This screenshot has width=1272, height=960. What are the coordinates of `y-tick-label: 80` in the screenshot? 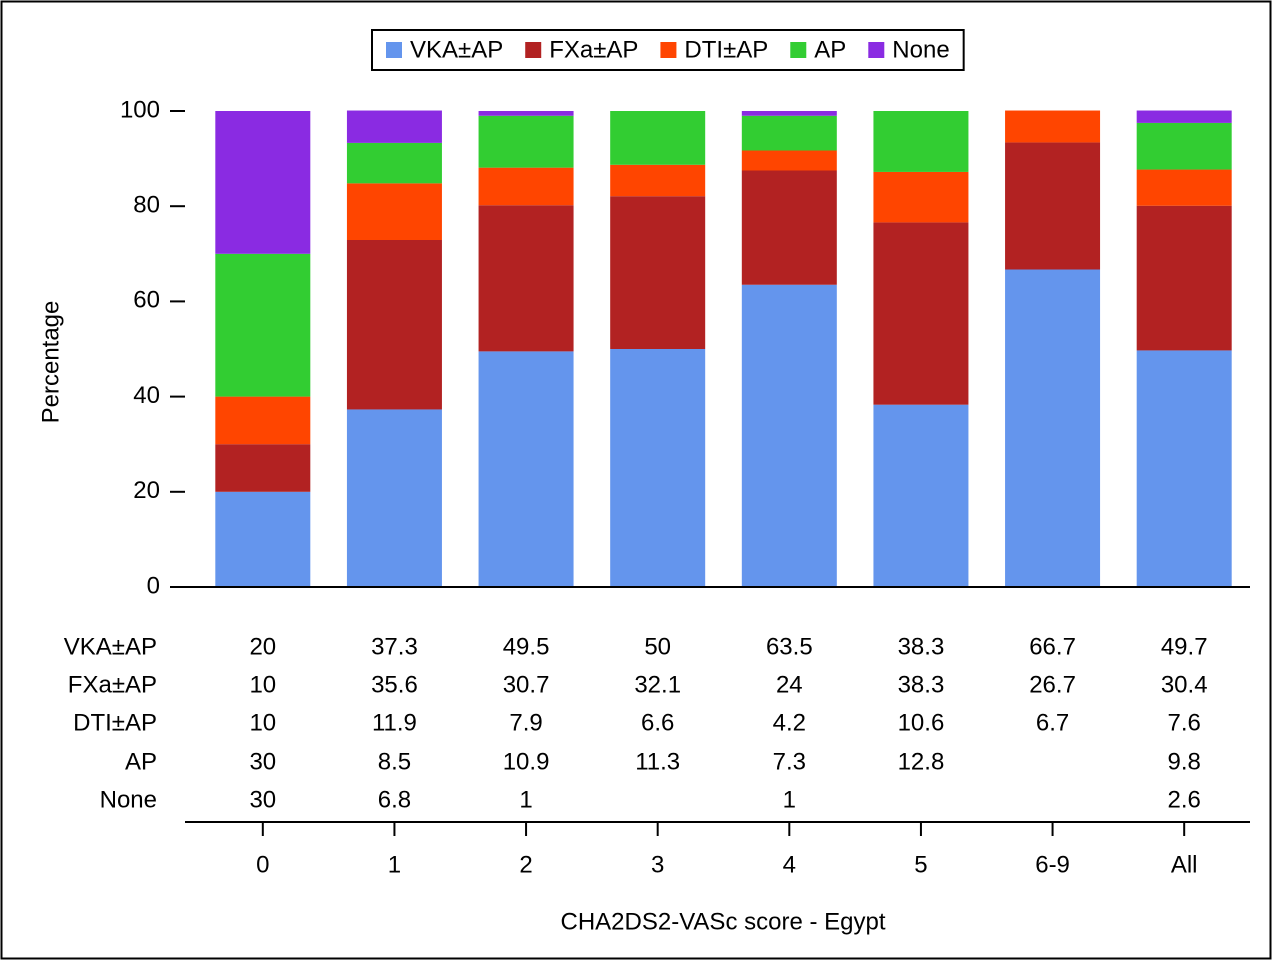 It's located at (146, 205).